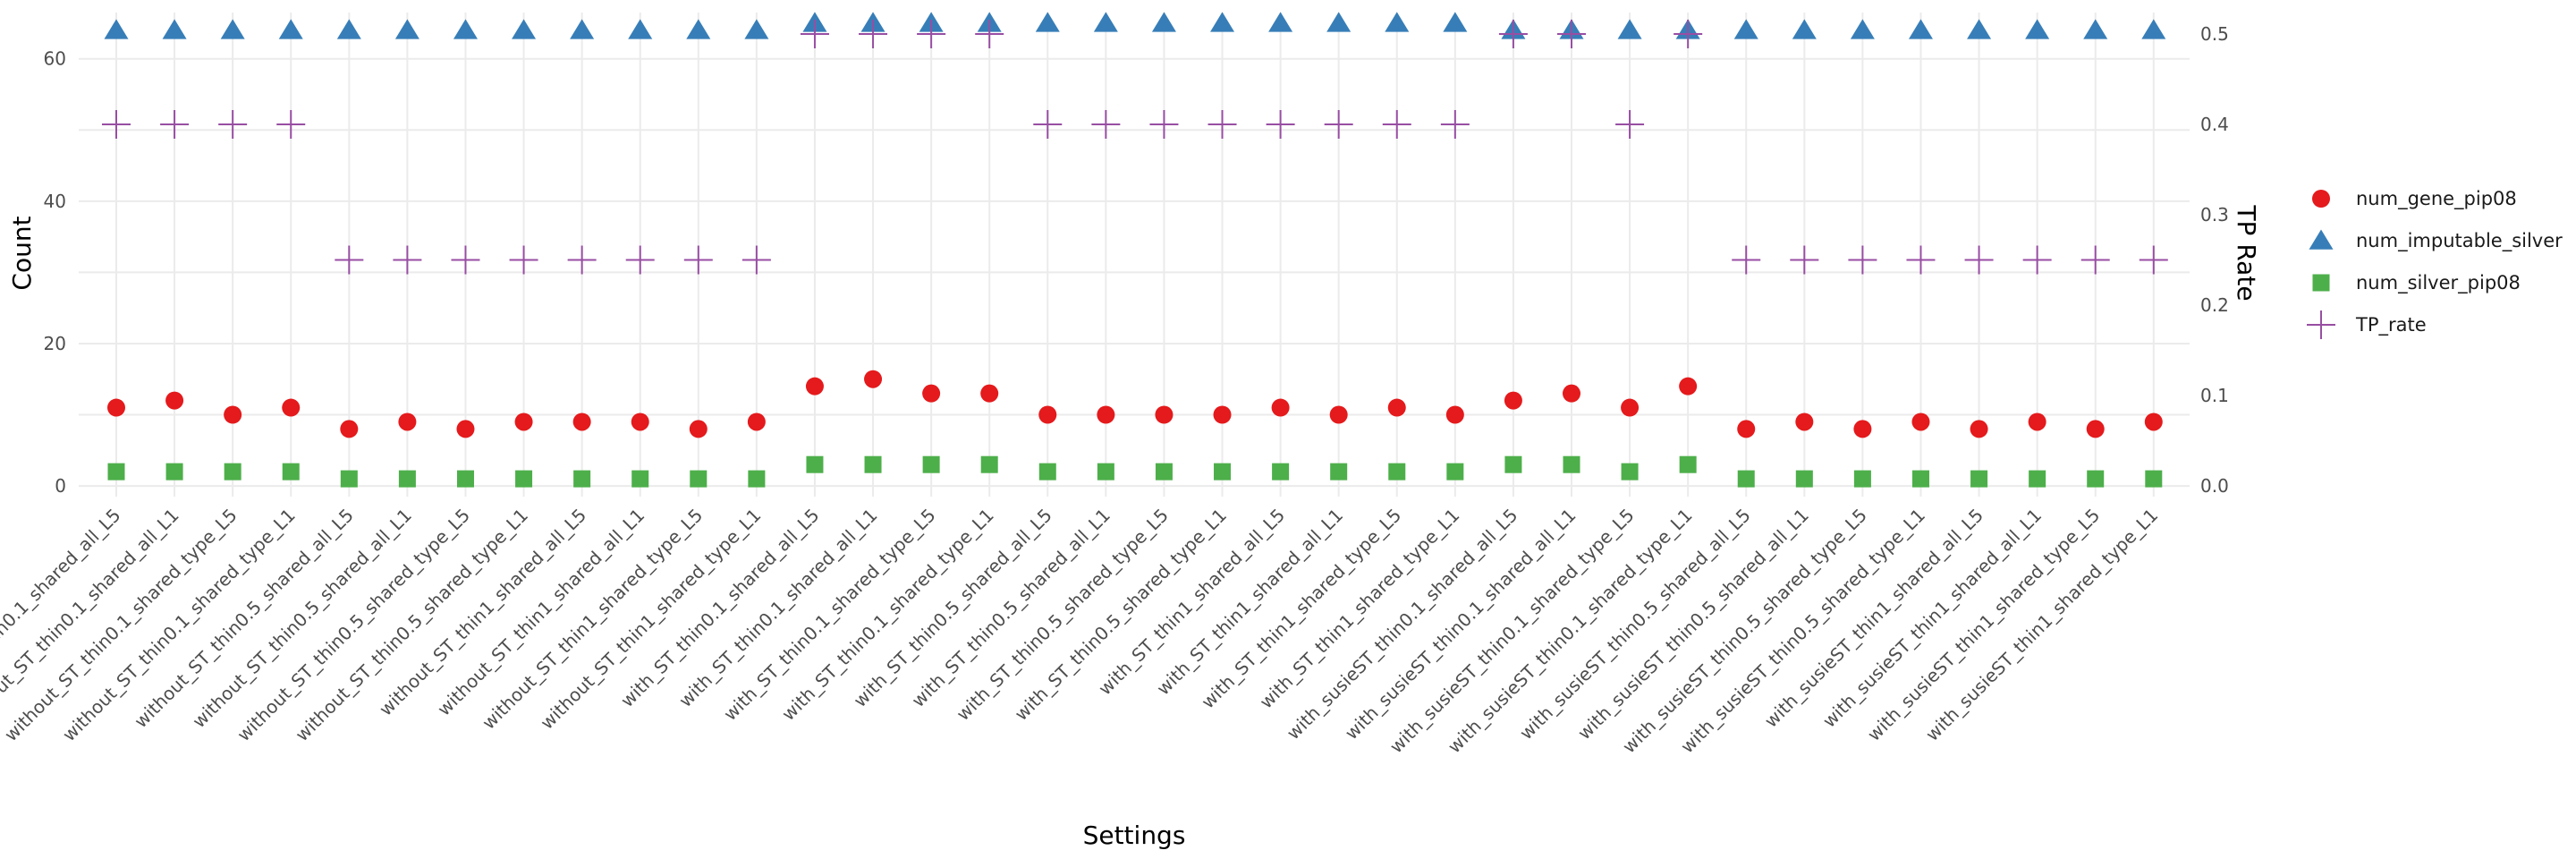 This screenshot has height=859, width=2576. What do you see at coordinates (2321, 199) in the screenshot?
I see `legend-key-num_gene_pip08` at bounding box center [2321, 199].